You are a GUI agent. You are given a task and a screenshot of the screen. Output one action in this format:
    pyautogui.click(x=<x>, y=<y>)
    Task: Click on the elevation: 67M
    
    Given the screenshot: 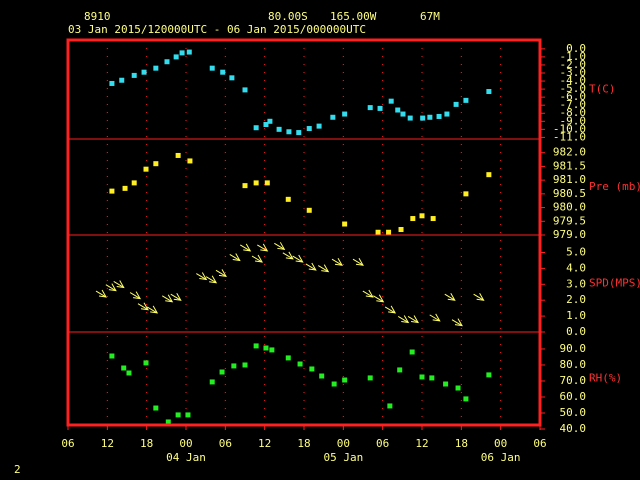 What is the action you would take?
    pyautogui.click(x=430, y=16)
    